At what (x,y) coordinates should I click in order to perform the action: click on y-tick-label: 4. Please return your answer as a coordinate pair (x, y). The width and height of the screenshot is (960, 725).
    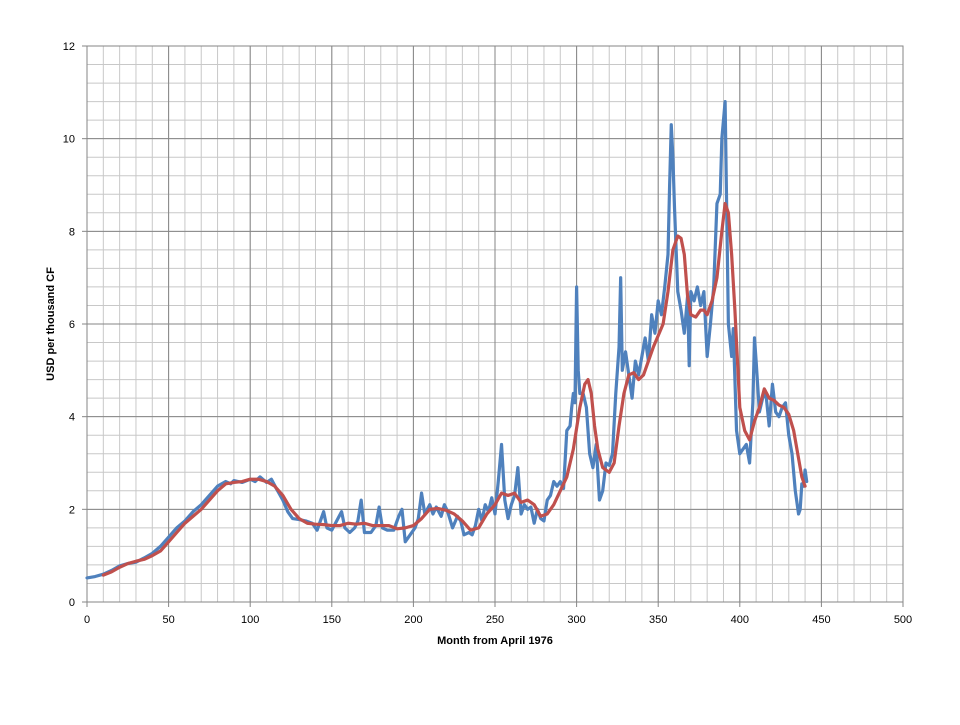
    Looking at the image, I should click on (72, 418).